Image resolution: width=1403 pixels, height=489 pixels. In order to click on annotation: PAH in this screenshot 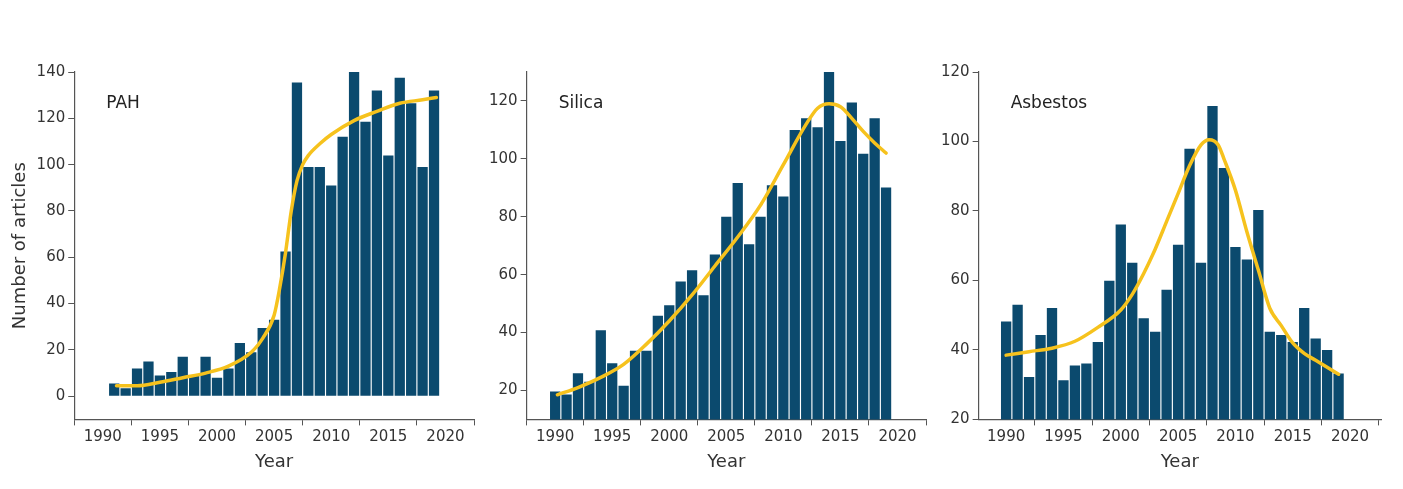, I will do `click(123, 102)`.